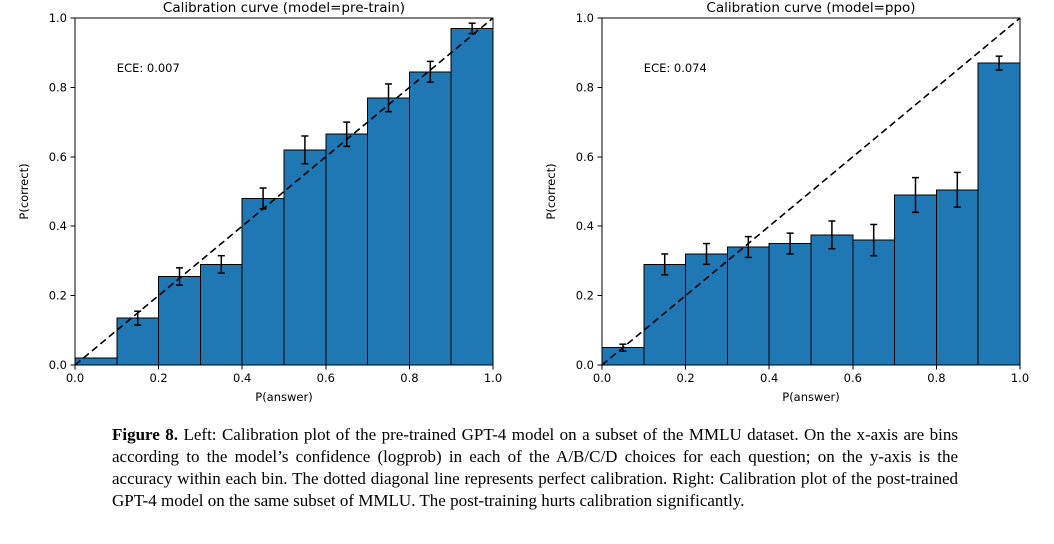 This screenshot has height=544, width=1054. Describe the element at coordinates (148, 68) in the screenshot. I see `ece-annotation: ECE: 0.007` at that location.